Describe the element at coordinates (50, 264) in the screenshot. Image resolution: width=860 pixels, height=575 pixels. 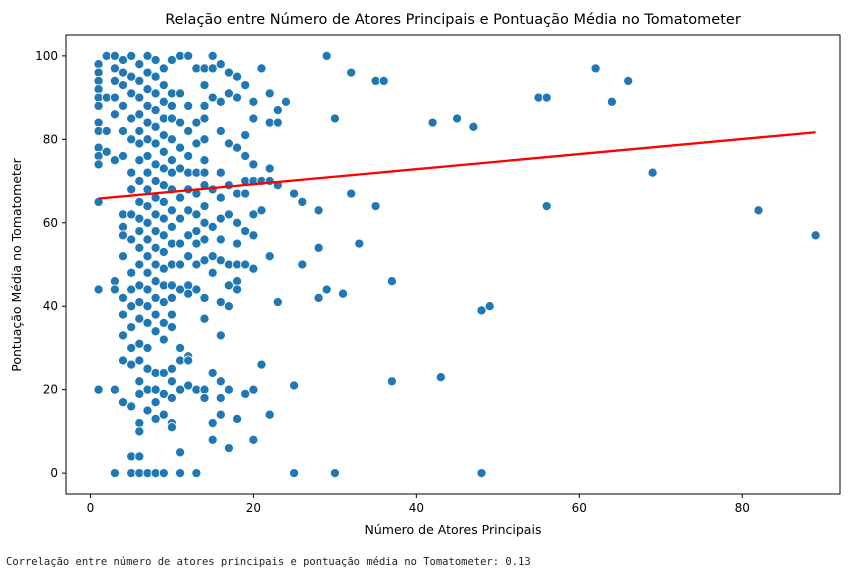
I see `y-axis-ticks: 0 20 40 60 80 100` at that location.